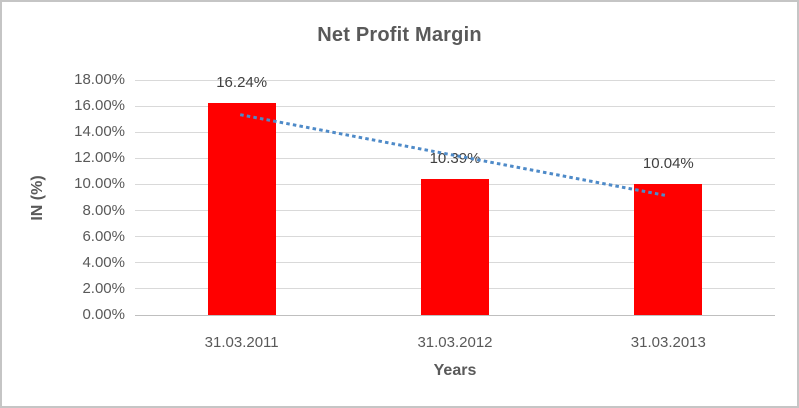 Image resolution: width=799 pixels, height=408 pixels. Describe the element at coordinates (455, 159) in the screenshot. I see `bar-data-label: 10.39%` at that location.